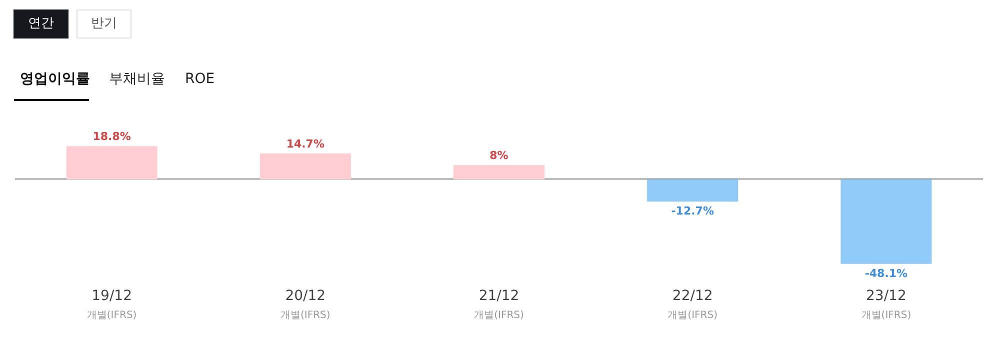 This screenshot has width=993, height=356. I want to click on text: 반기, so click(104, 23).